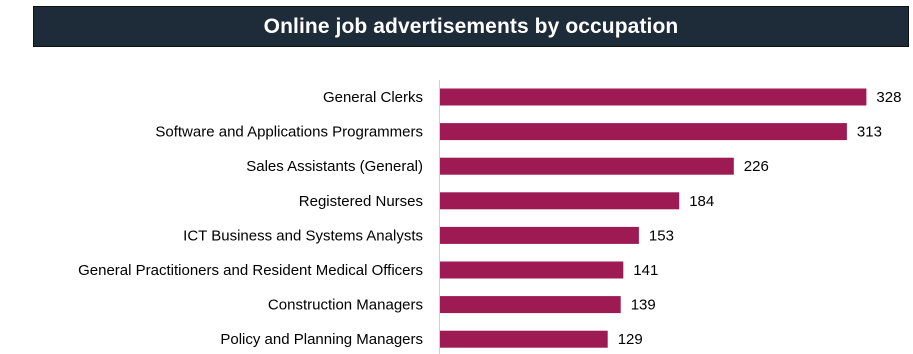 Image resolution: width=913 pixels, height=354 pixels. I want to click on category-label: Construction Managers, so click(345, 305).